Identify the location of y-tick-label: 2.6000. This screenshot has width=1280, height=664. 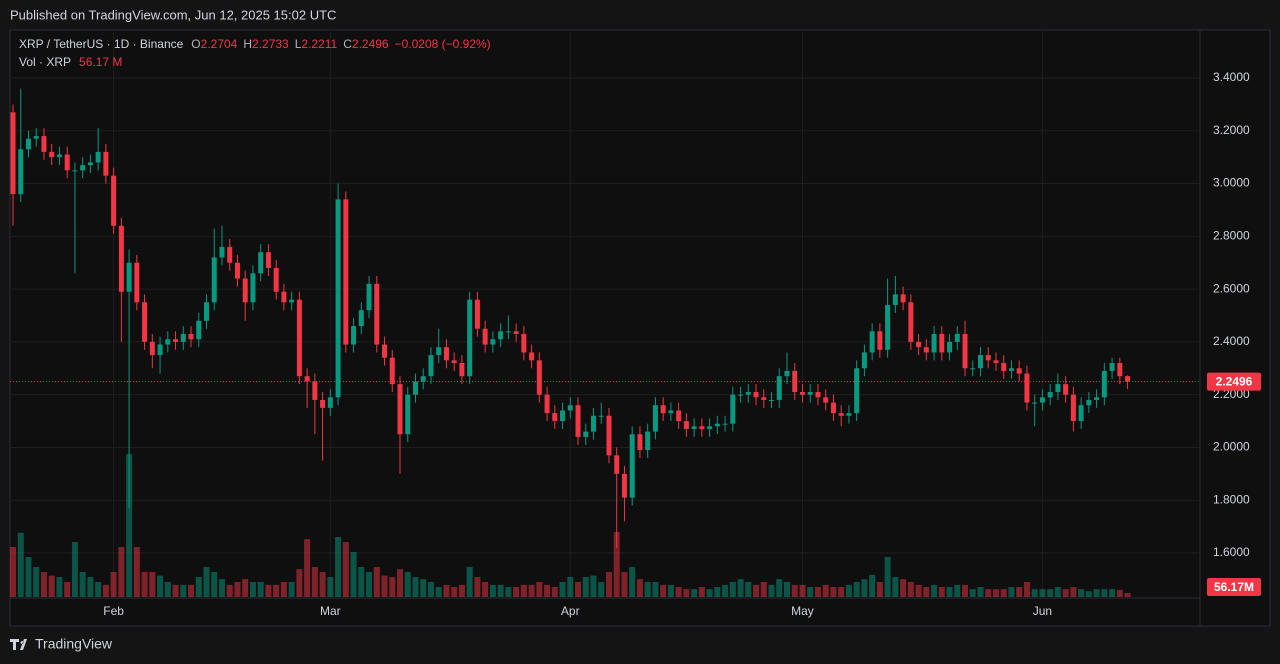
(1231, 288).